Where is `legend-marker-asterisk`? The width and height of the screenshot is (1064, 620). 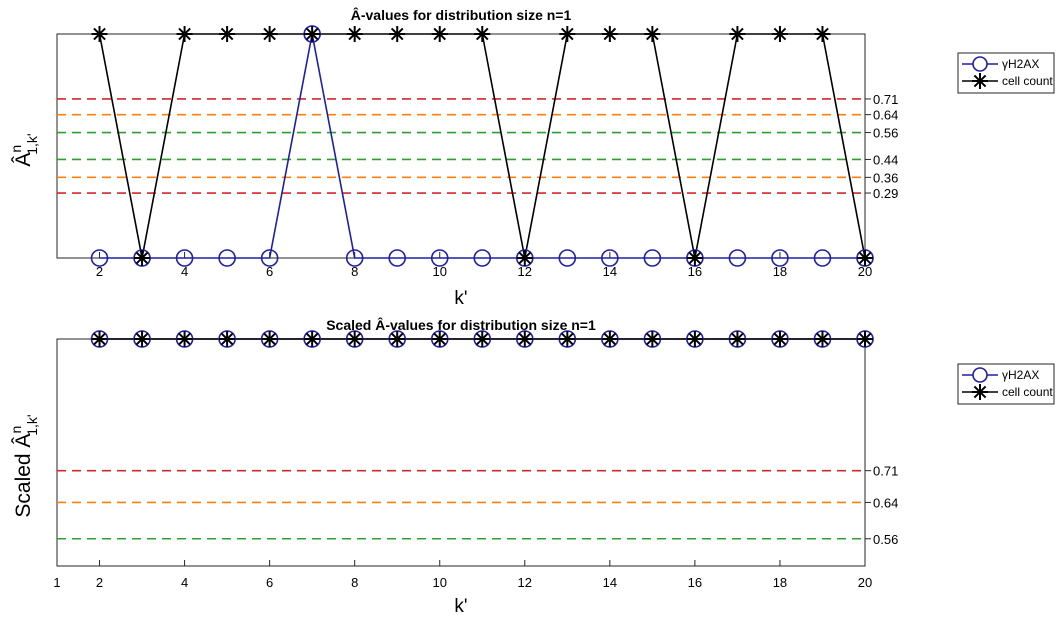
legend-marker-asterisk is located at coordinates (980, 392).